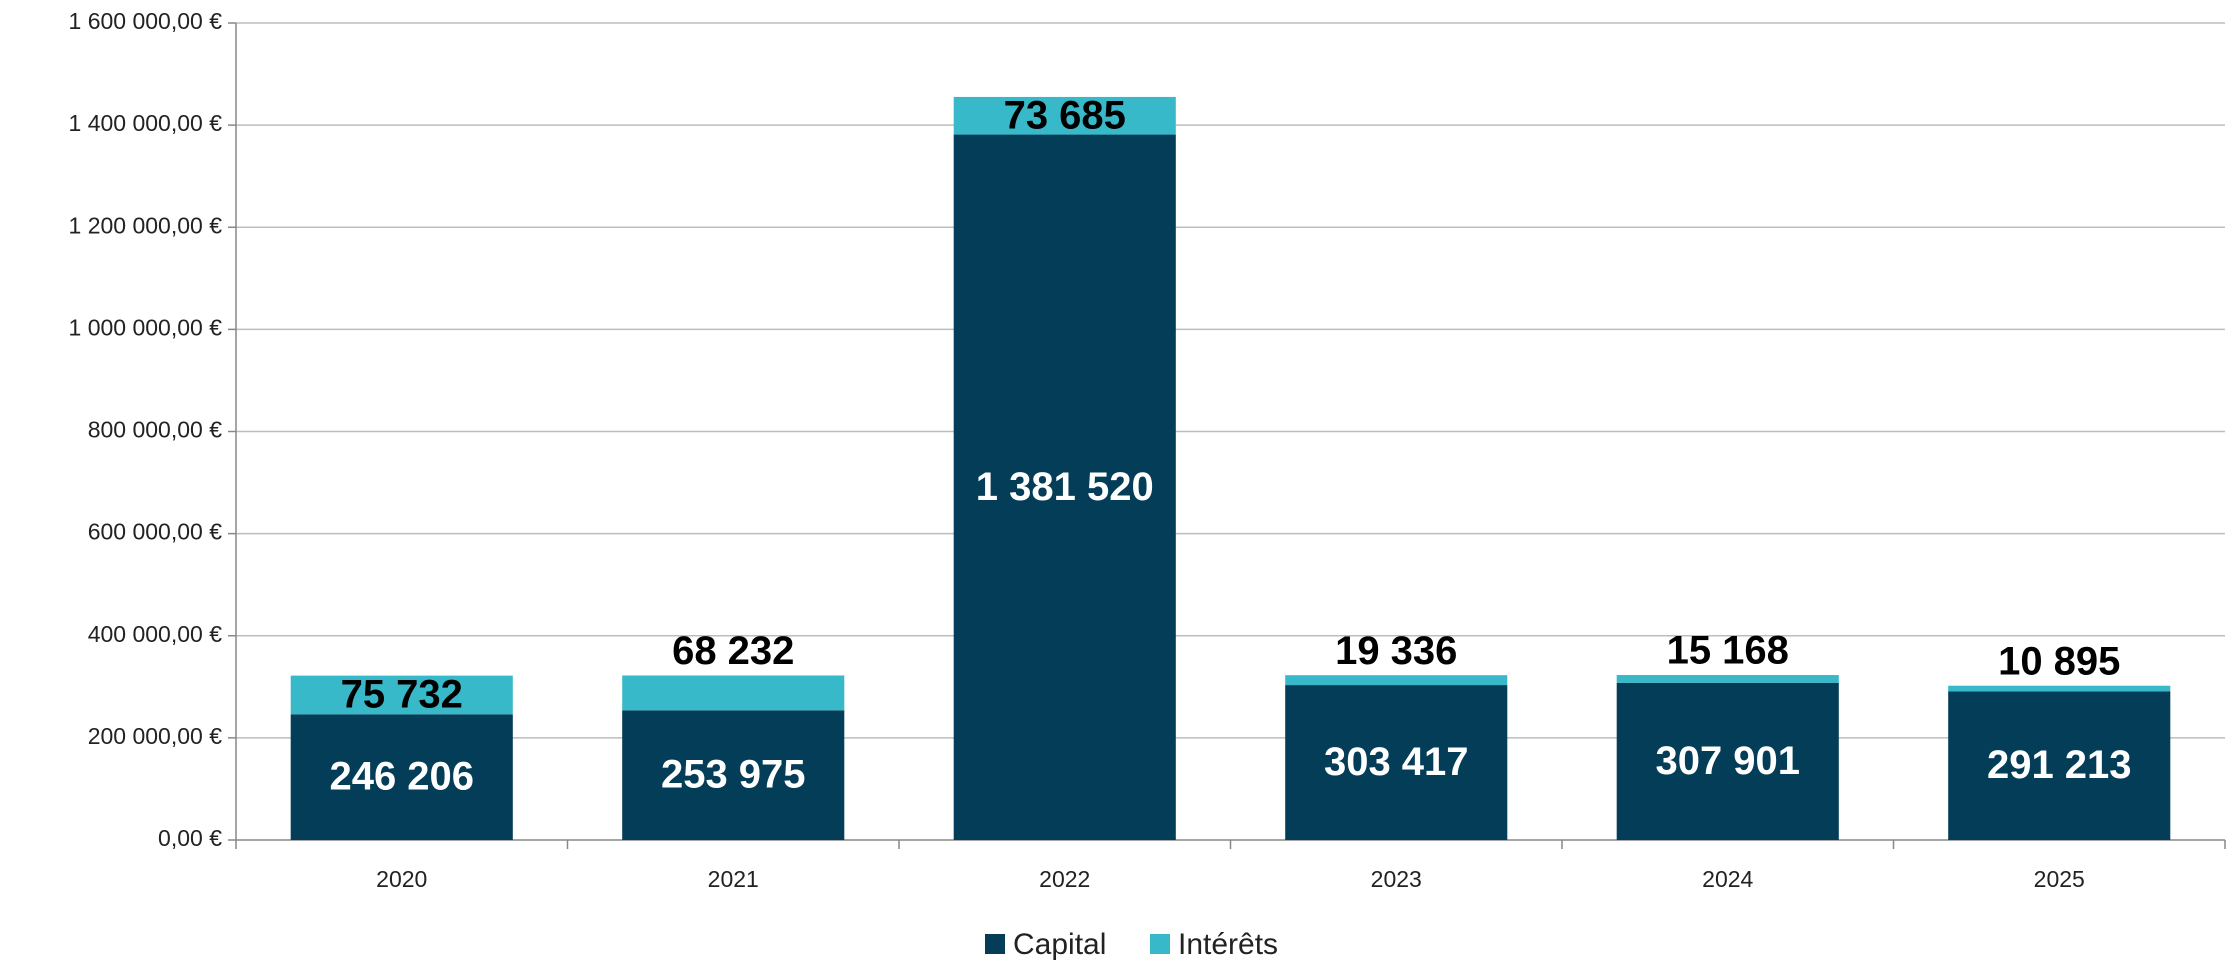 Image resolution: width=2239 pixels, height=964 pixels. I want to click on x-tick-label: 2023, so click(1396, 879).